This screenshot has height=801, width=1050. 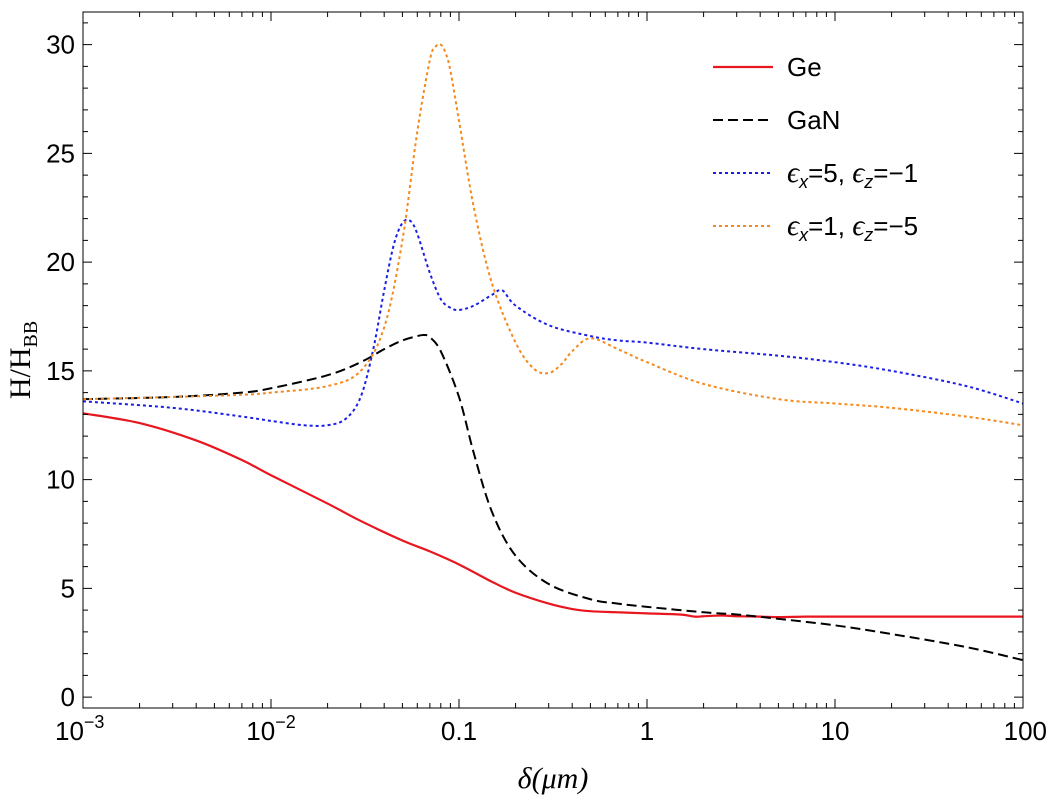 What do you see at coordinates (60, 371) in the screenshot?
I see `y-tick-label: 15` at bounding box center [60, 371].